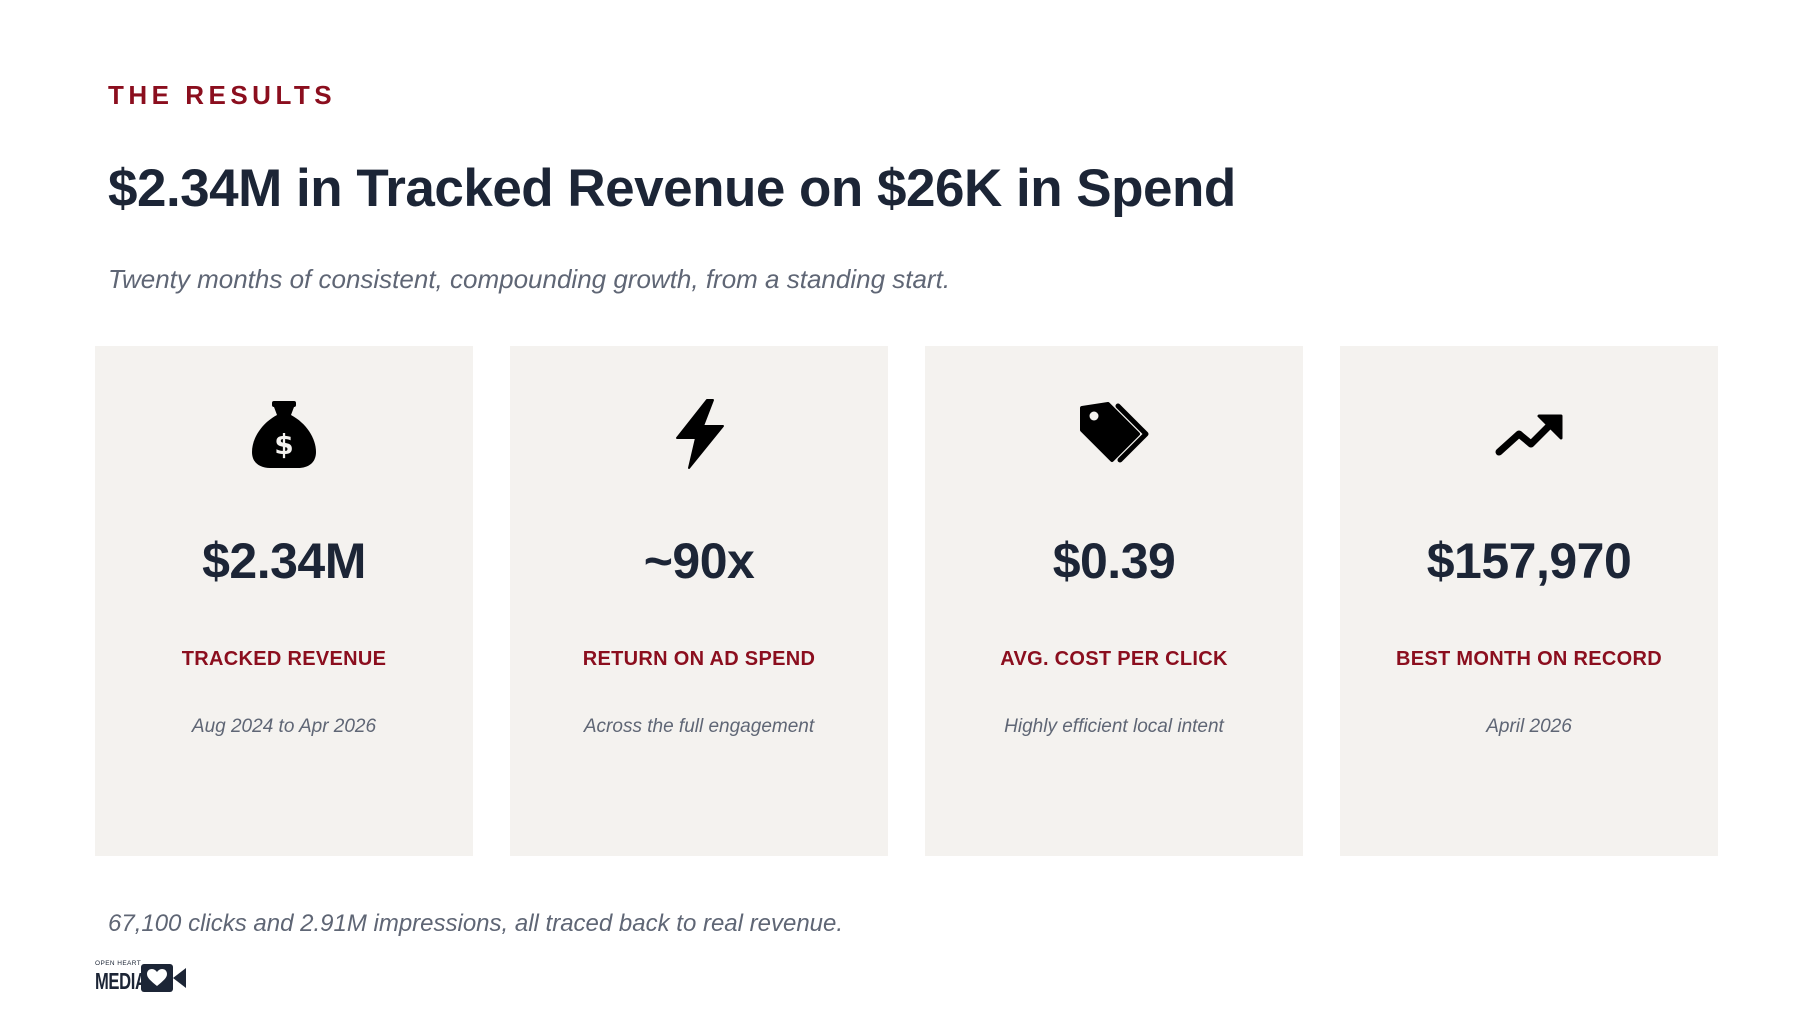  What do you see at coordinates (284, 659) in the screenshot?
I see `stat-label: TRACKED REVENUE` at bounding box center [284, 659].